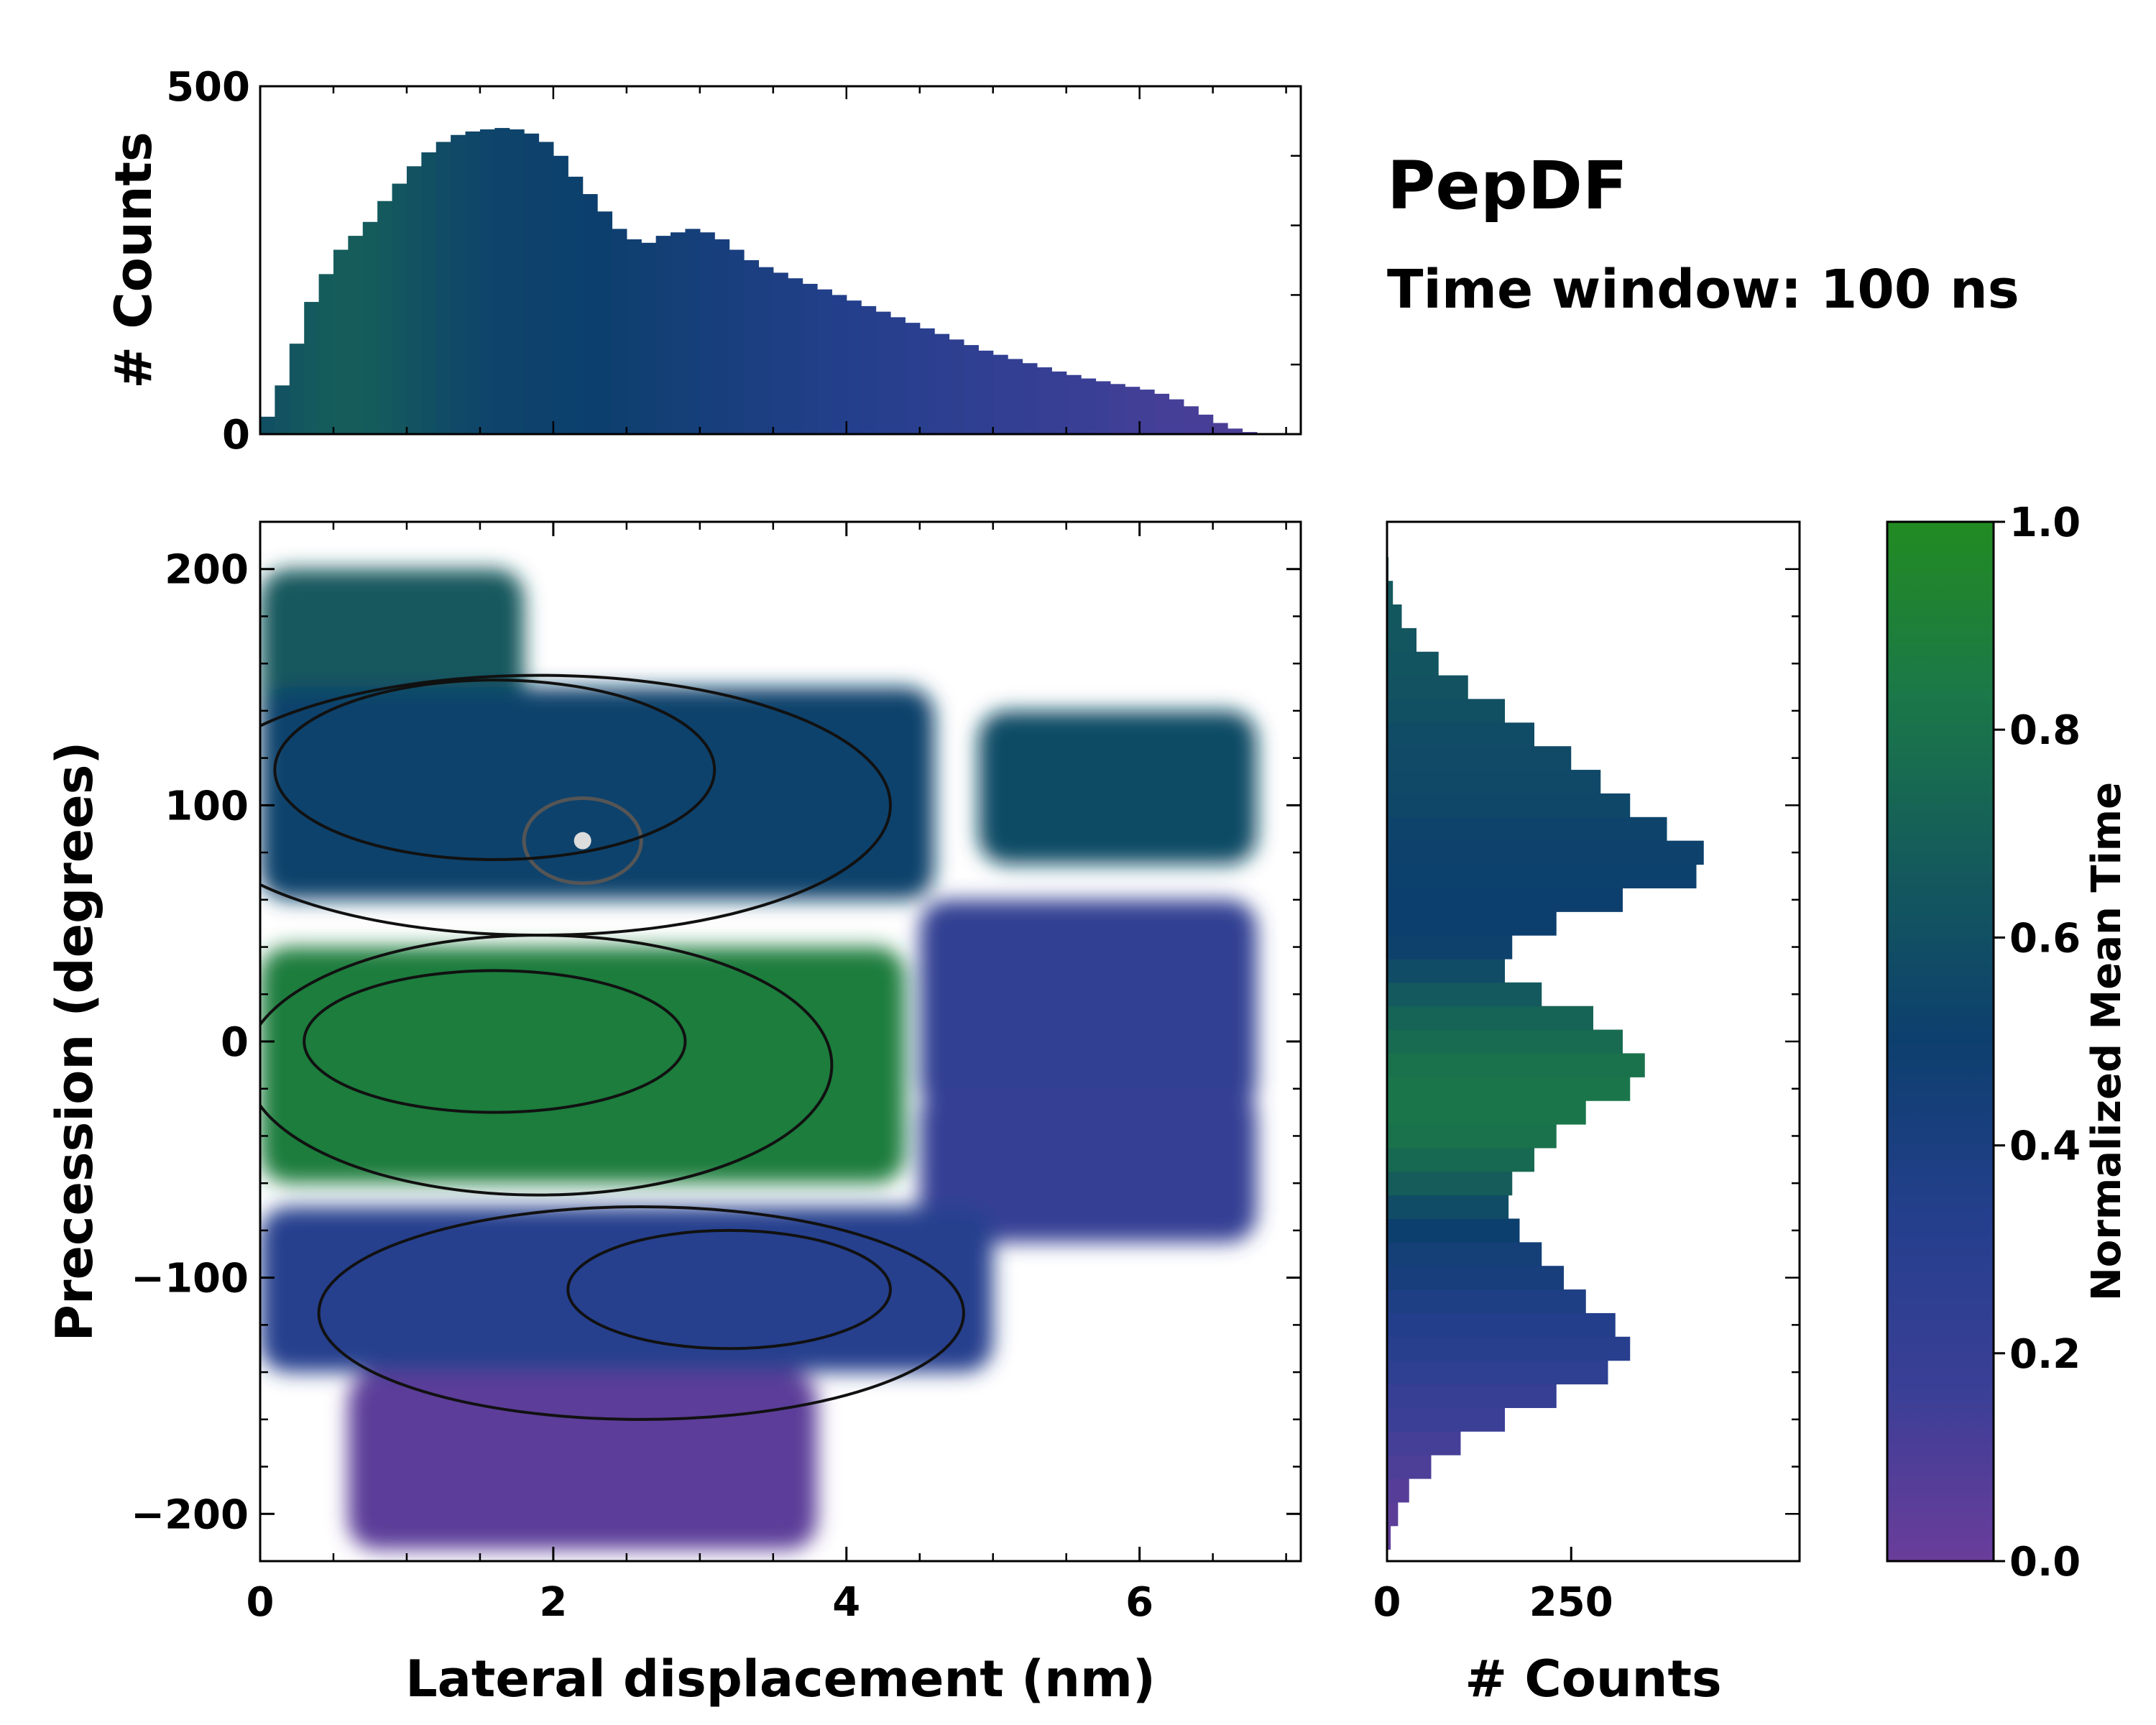  Describe the element at coordinates (1139, 1602) in the screenshot. I see `xtick-label: 6` at that location.